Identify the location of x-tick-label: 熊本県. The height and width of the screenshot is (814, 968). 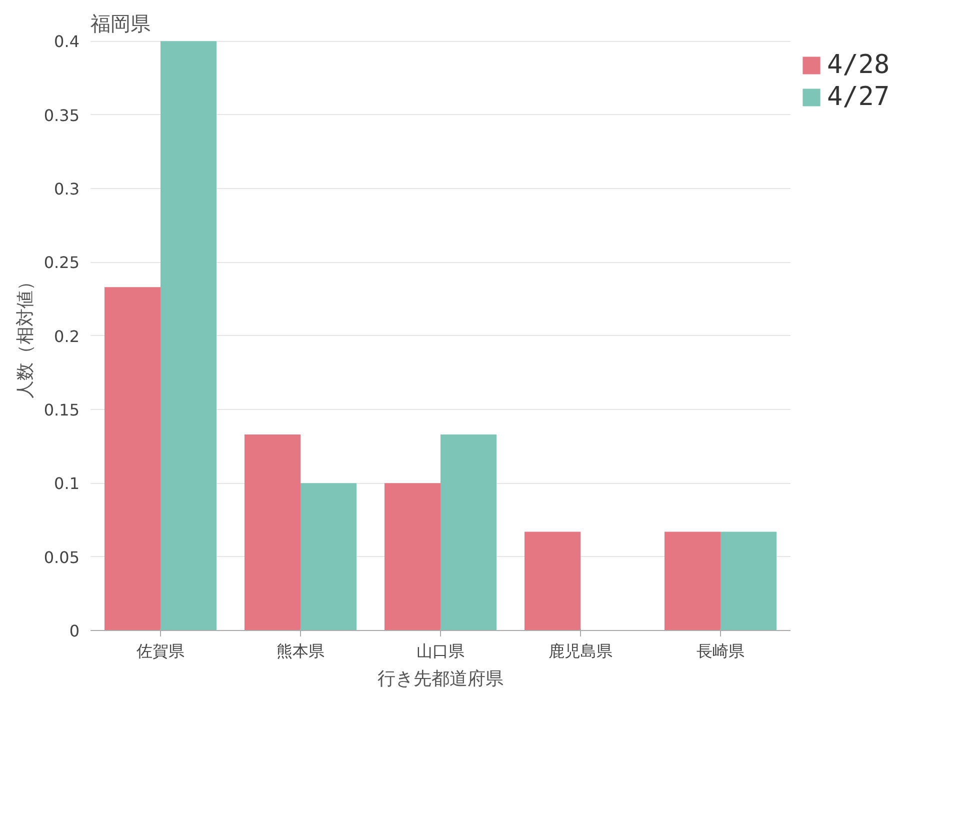
(300, 651).